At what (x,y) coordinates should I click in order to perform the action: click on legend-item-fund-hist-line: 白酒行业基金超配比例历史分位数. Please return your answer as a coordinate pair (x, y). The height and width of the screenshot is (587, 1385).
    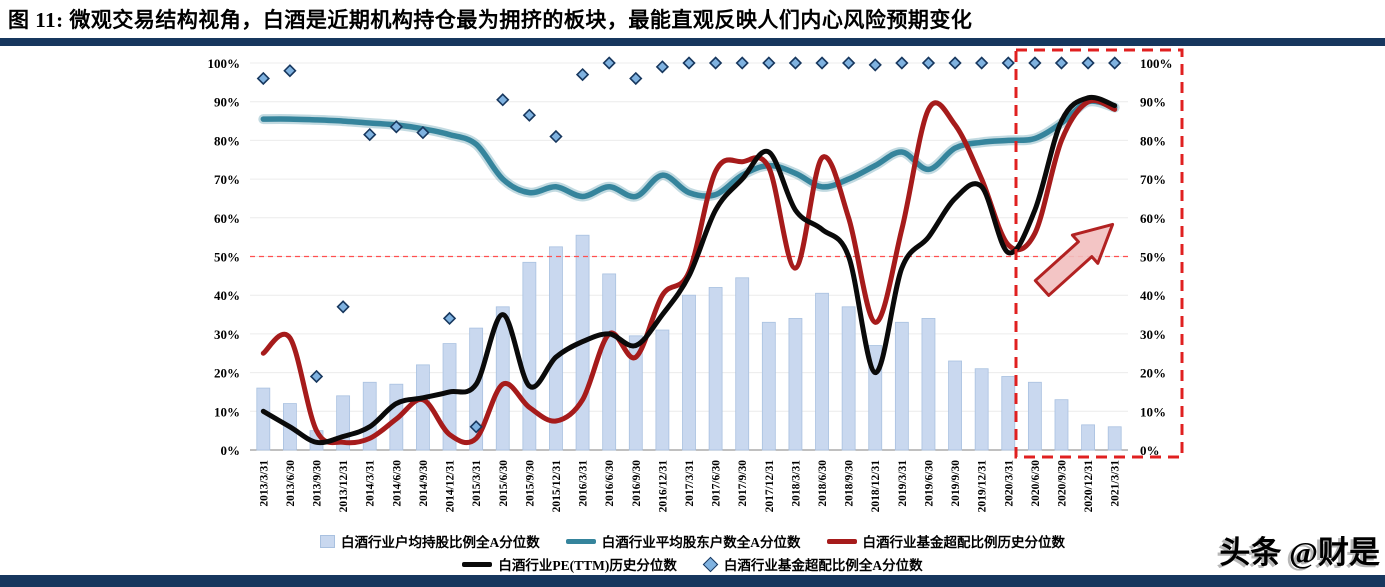
    Looking at the image, I should click on (945, 541).